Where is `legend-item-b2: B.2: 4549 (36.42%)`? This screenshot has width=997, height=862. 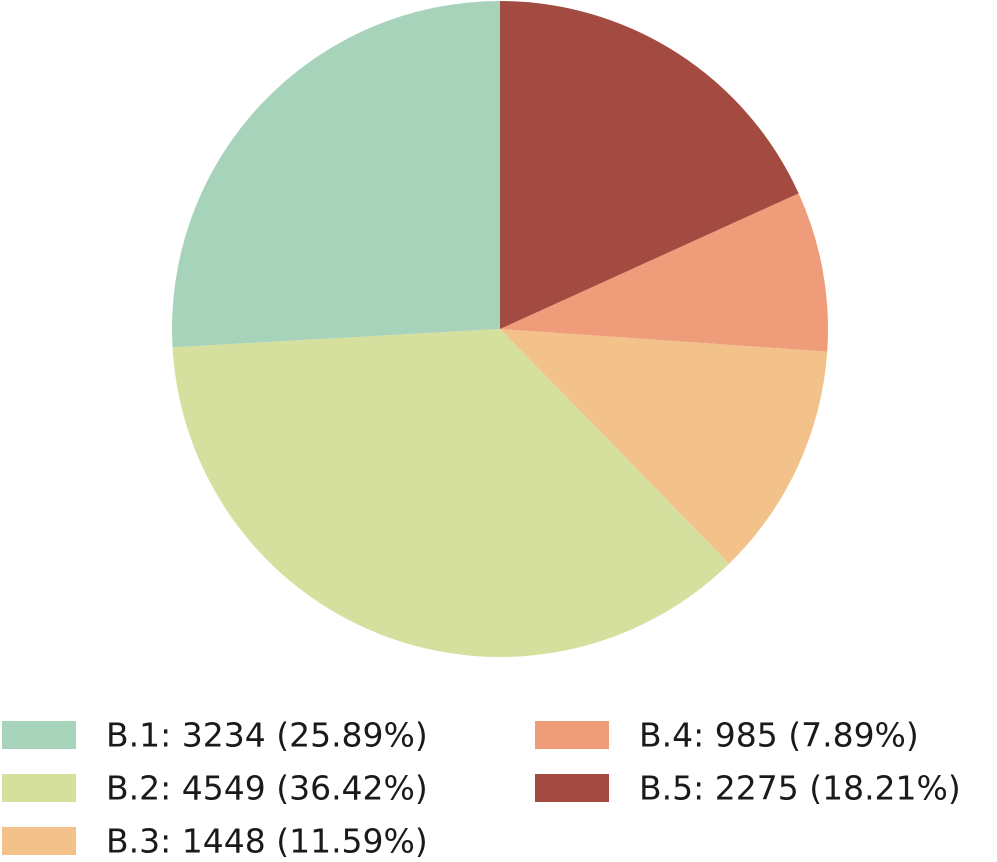 legend-item-b2: B.2: 4549 (36.42%) is located at coordinates (215, 788).